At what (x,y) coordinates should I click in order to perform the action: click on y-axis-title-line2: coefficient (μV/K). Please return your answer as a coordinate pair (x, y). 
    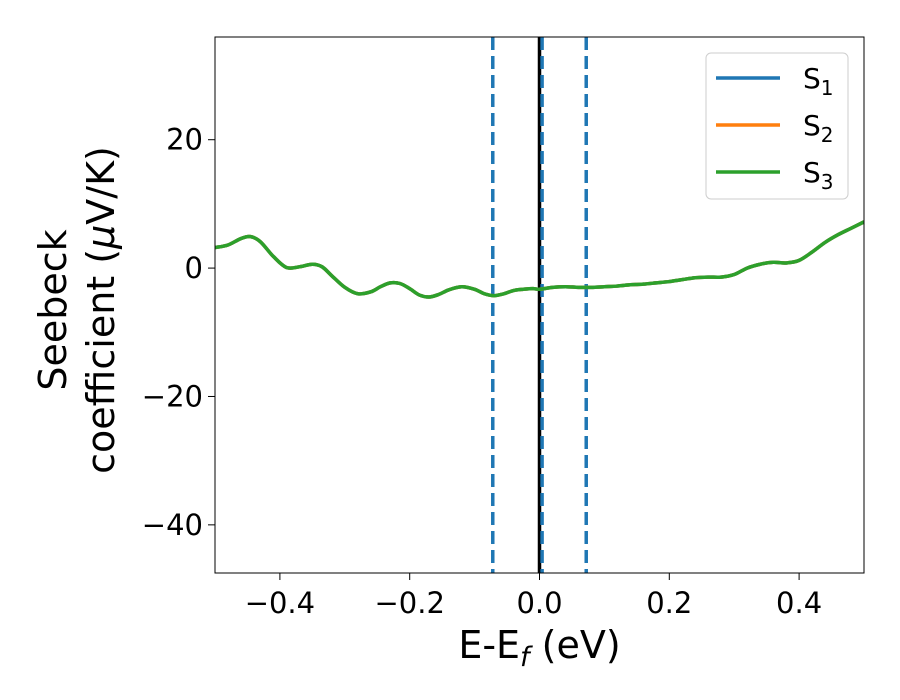
    Looking at the image, I should click on (101, 310).